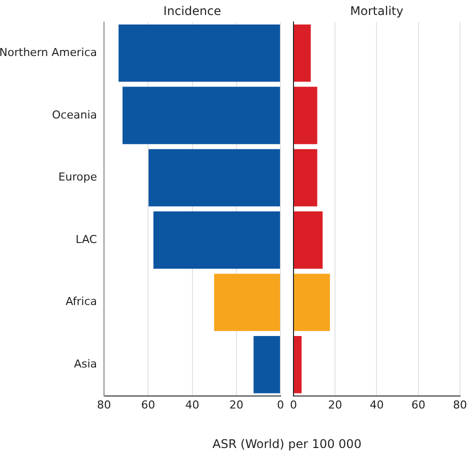 The image size is (472, 453). What do you see at coordinates (377, 11) in the screenshot?
I see `chart-title: Mortality` at bounding box center [377, 11].